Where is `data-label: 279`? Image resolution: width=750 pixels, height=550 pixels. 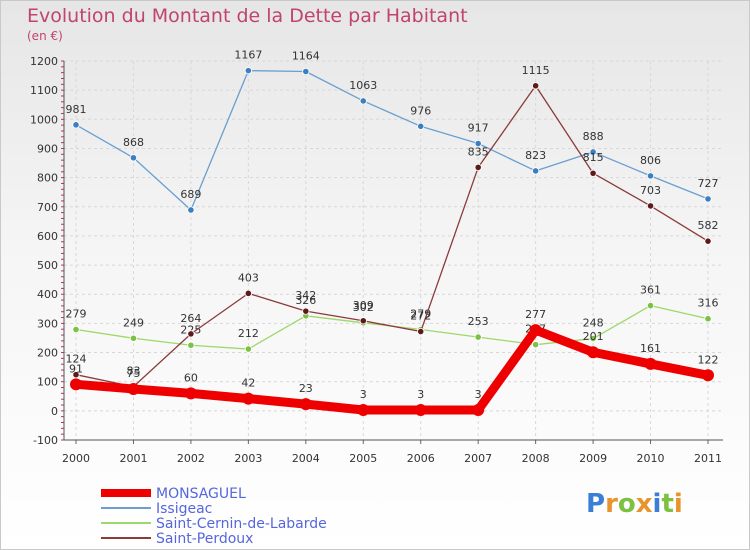 data-label: 279 is located at coordinates (76, 314).